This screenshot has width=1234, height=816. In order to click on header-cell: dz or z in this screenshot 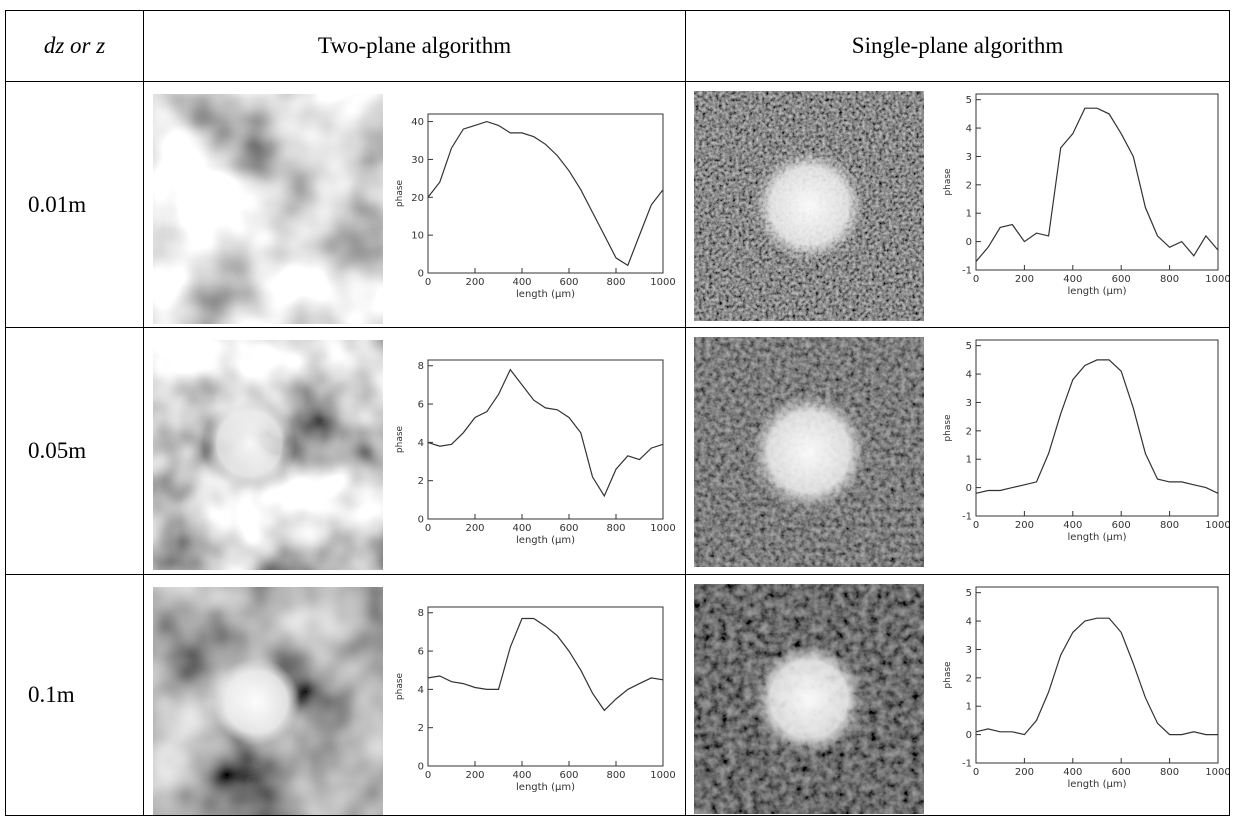, I will do `click(74, 46)`.